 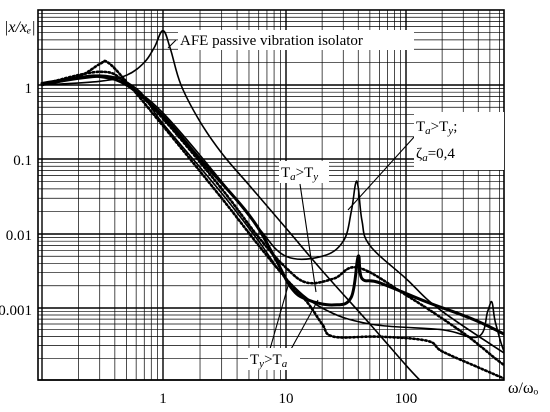 I want to click on ta-ty-mid-label-bg, so click(x=304, y=172).